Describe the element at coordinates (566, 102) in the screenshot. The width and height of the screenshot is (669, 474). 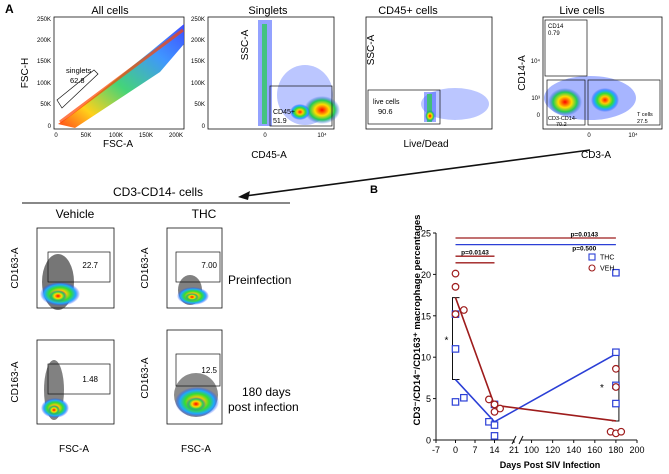
I see `gate-cd3-cd14` at that location.